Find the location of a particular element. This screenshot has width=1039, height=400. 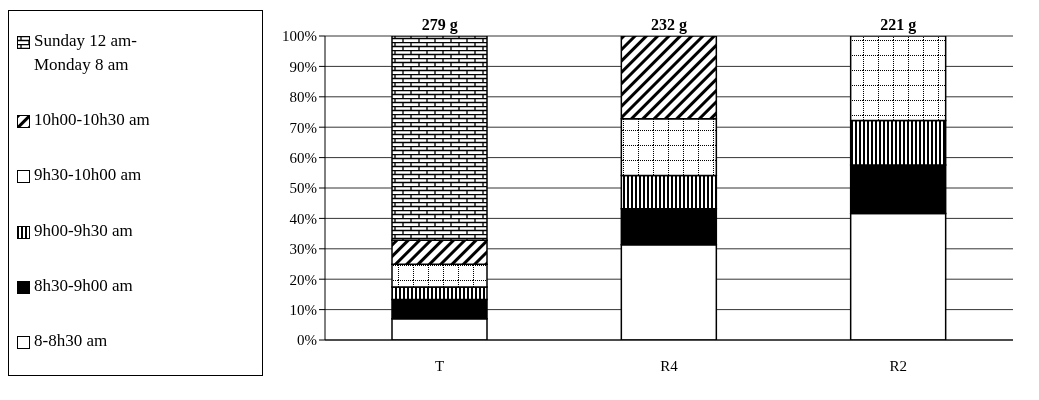

legend-label: 8h30-9h00 am is located at coordinates (83, 285).